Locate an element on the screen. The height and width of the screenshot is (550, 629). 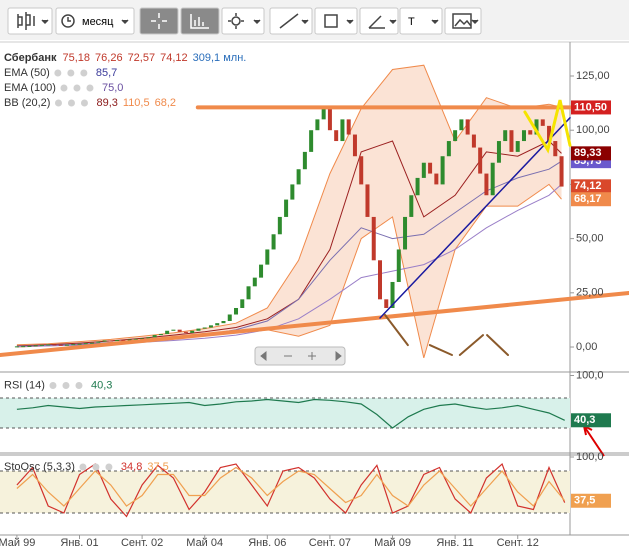
period-button is located at coordinates (95, 21).